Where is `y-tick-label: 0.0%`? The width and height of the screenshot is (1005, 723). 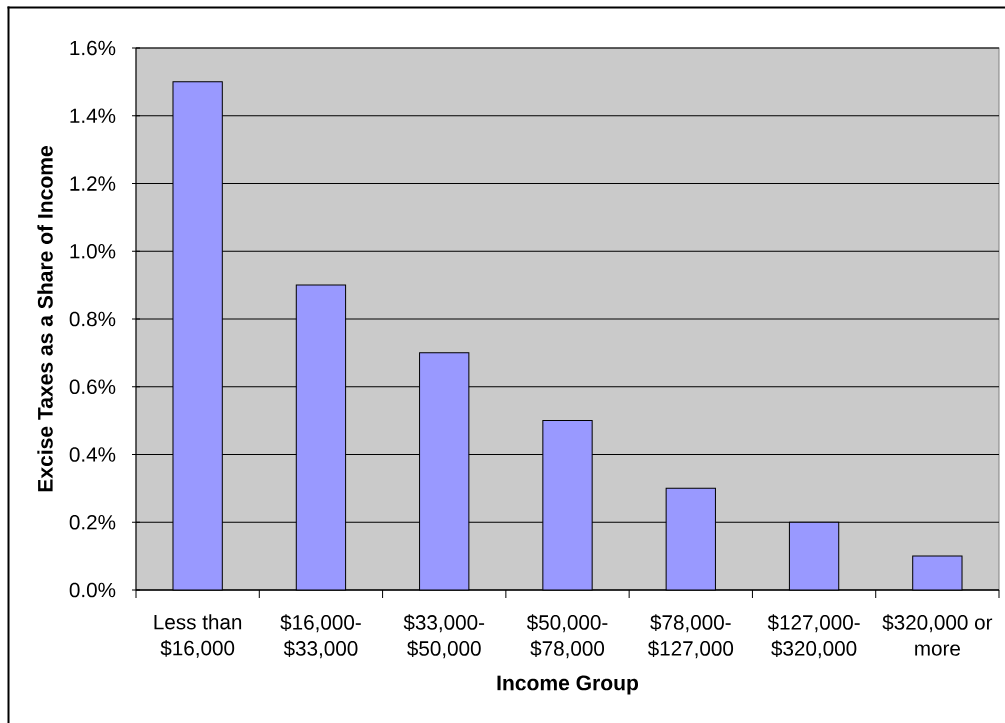 y-tick-label: 0.0% is located at coordinates (92, 590).